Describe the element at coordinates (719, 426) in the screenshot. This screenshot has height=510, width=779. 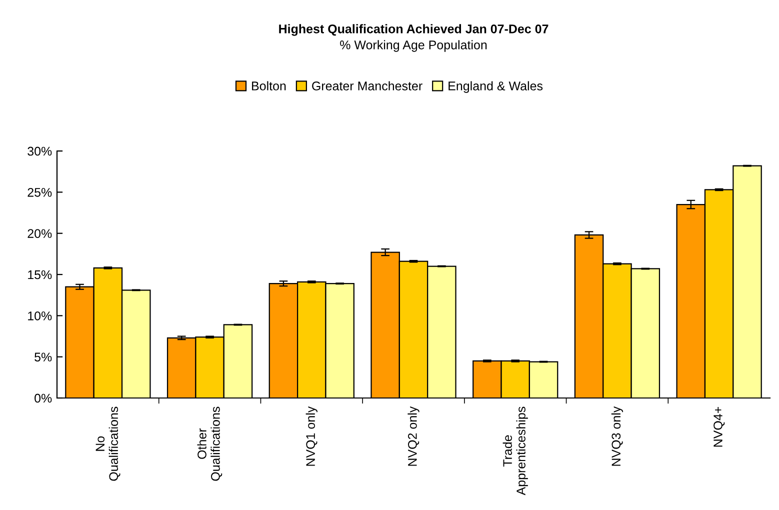
I see `x-tick-label: NVQ4+` at that location.